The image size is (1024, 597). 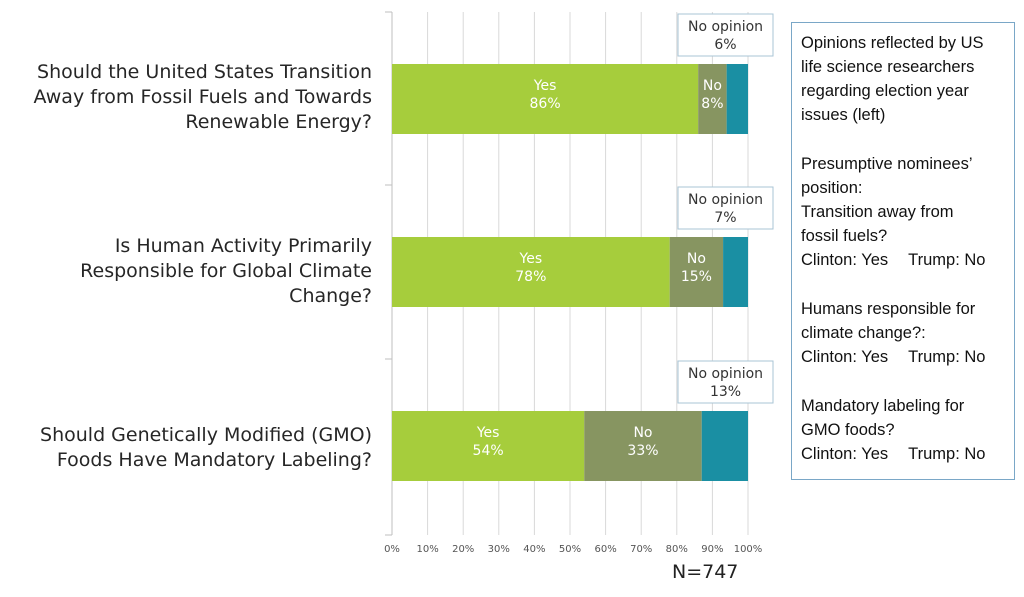 What do you see at coordinates (712, 549) in the screenshot?
I see `x-tick-label: 90%` at bounding box center [712, 549].